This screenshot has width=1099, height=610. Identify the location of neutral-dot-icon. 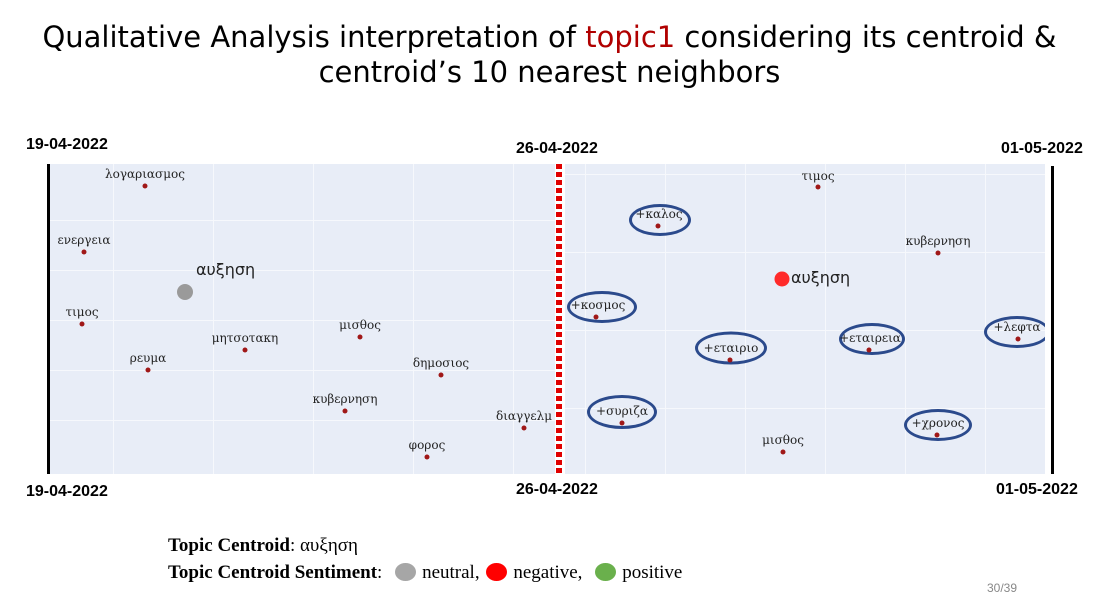
(406, 572).